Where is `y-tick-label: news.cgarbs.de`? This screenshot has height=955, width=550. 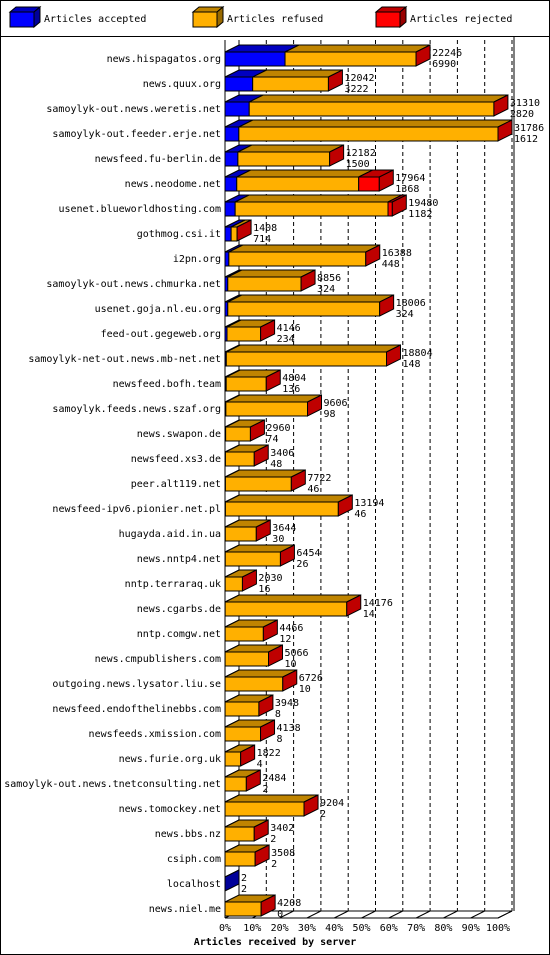
y-tick-label: news.cgarbs.de is located at coordinates (179, 609).